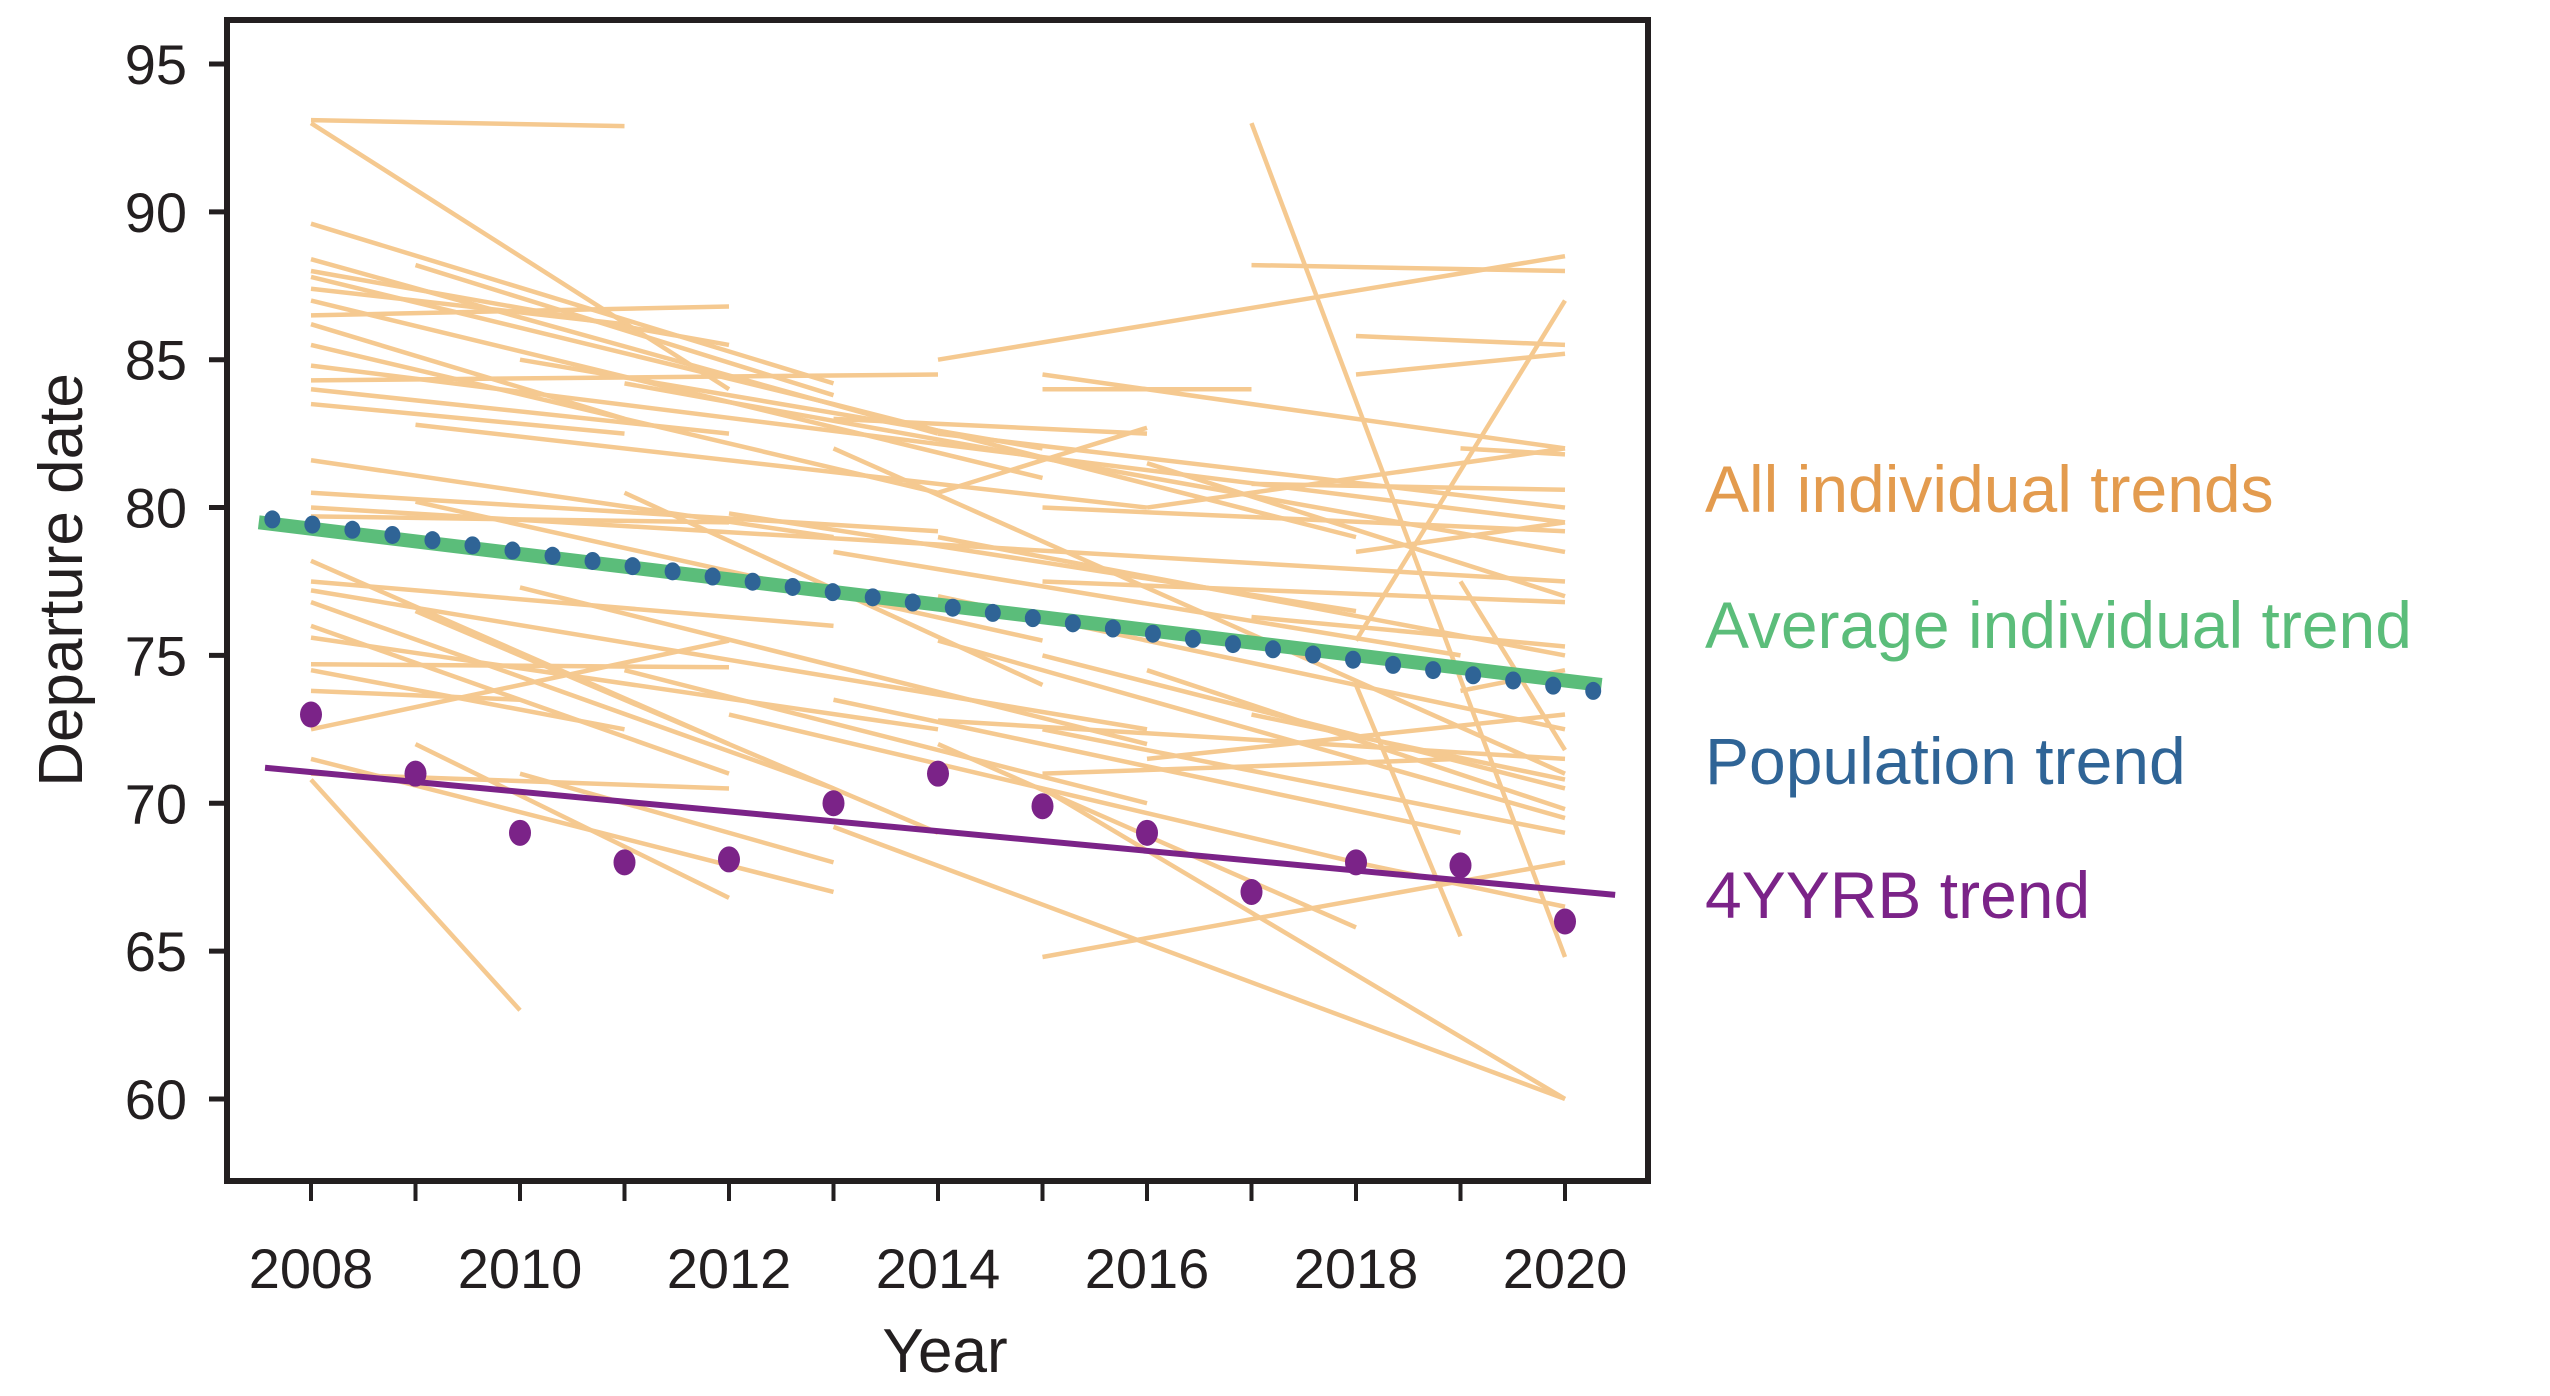 The height and width of the screenshot is (1396, 2550). I want to click on x-axis-ticks: 2008 2010 2012 2014 2016 2018 2020, so click(938, 1240).